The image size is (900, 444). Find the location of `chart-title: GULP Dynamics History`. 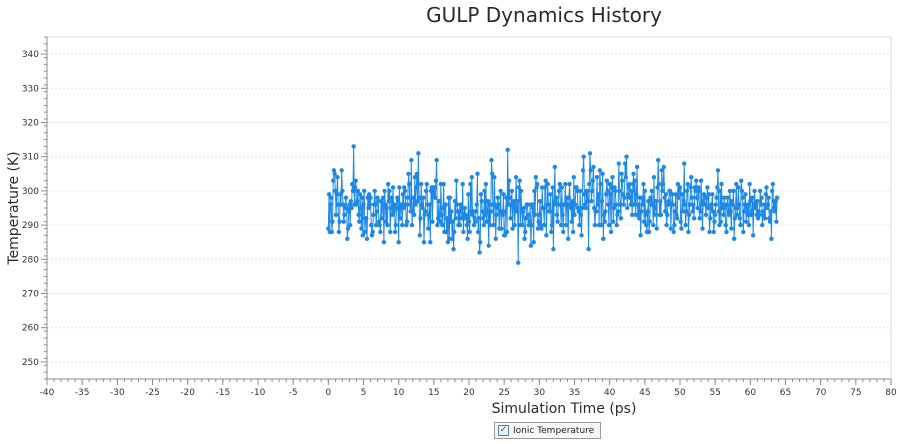

chart-title: GULP Dynamics History is located at coordinates (544, 15).